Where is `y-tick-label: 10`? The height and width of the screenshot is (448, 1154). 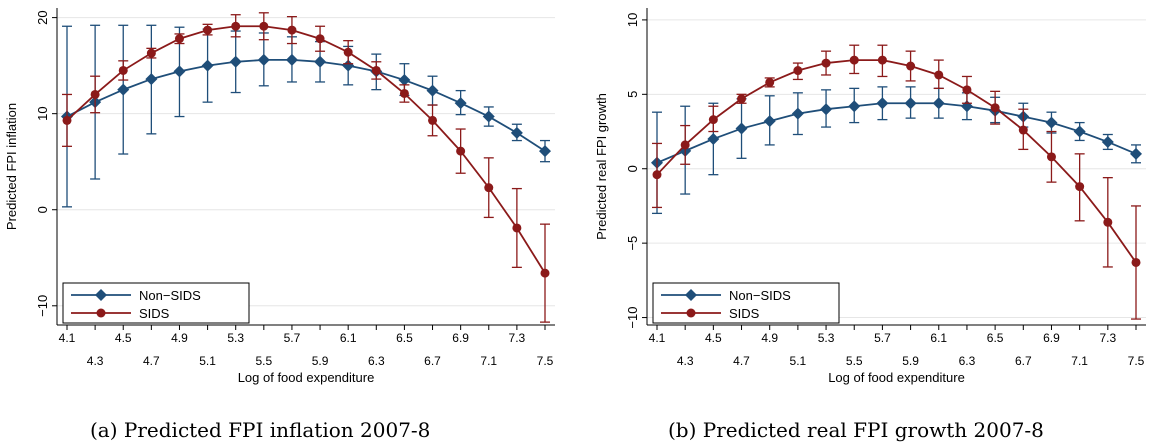
y-tick-label: 10 is located at coordinates (42, 113).